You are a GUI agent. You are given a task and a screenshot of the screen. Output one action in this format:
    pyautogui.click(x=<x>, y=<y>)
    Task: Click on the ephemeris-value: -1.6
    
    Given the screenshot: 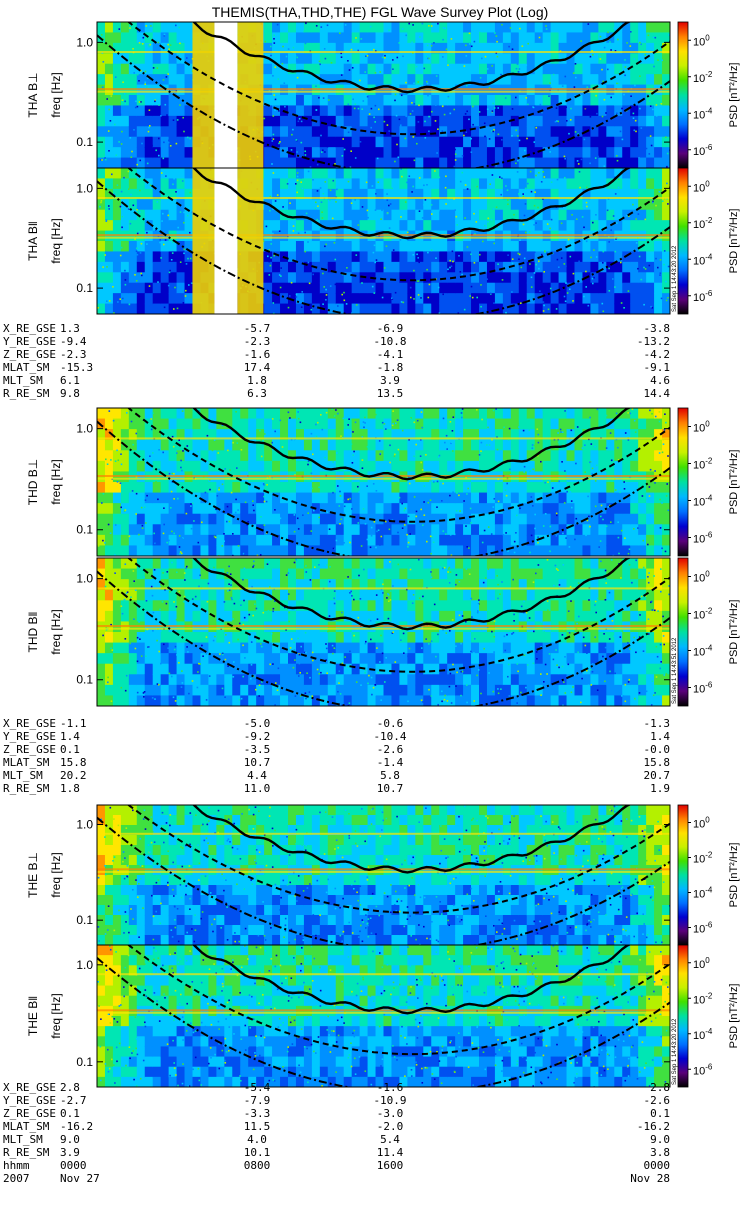 What is the action you would take?
    pyautogui.click(x=390, y=1087)
    